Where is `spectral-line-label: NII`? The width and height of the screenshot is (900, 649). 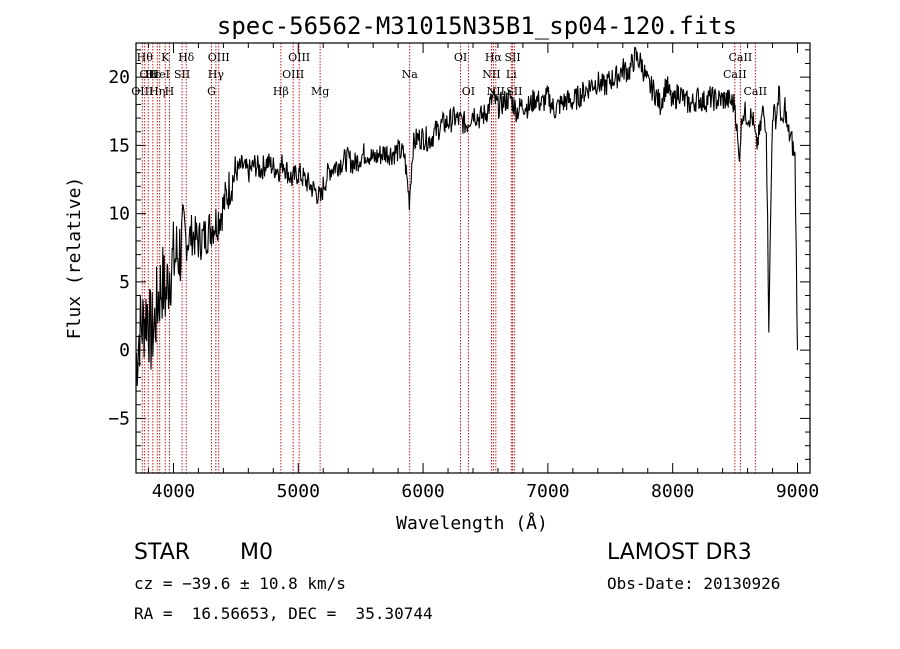
spectral-line-label: NII is located at coordinates (491, 74).